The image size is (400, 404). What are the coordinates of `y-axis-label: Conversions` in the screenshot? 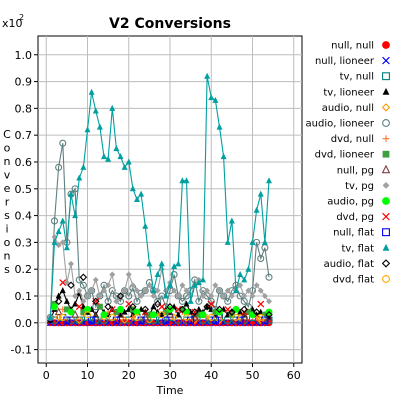 It's located at (7, 202).